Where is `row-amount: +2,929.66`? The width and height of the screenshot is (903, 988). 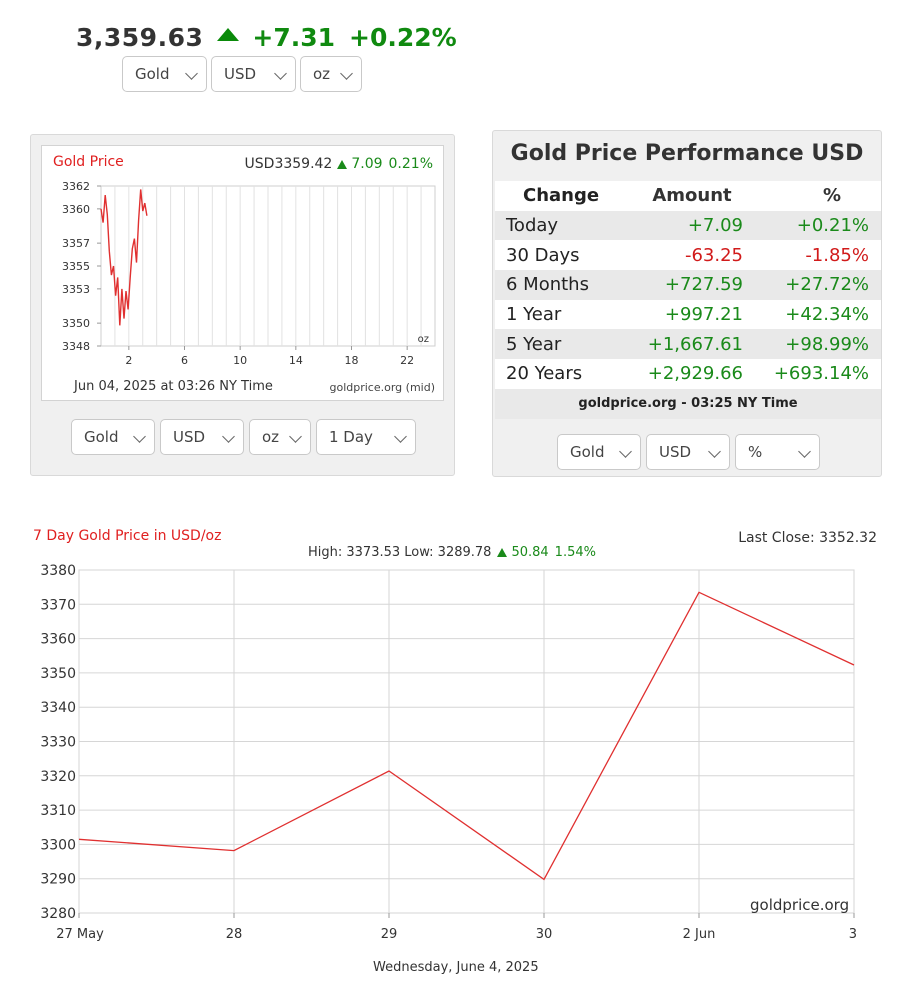
row-amount: +2,929.66 is located at coordinates (695, 374).